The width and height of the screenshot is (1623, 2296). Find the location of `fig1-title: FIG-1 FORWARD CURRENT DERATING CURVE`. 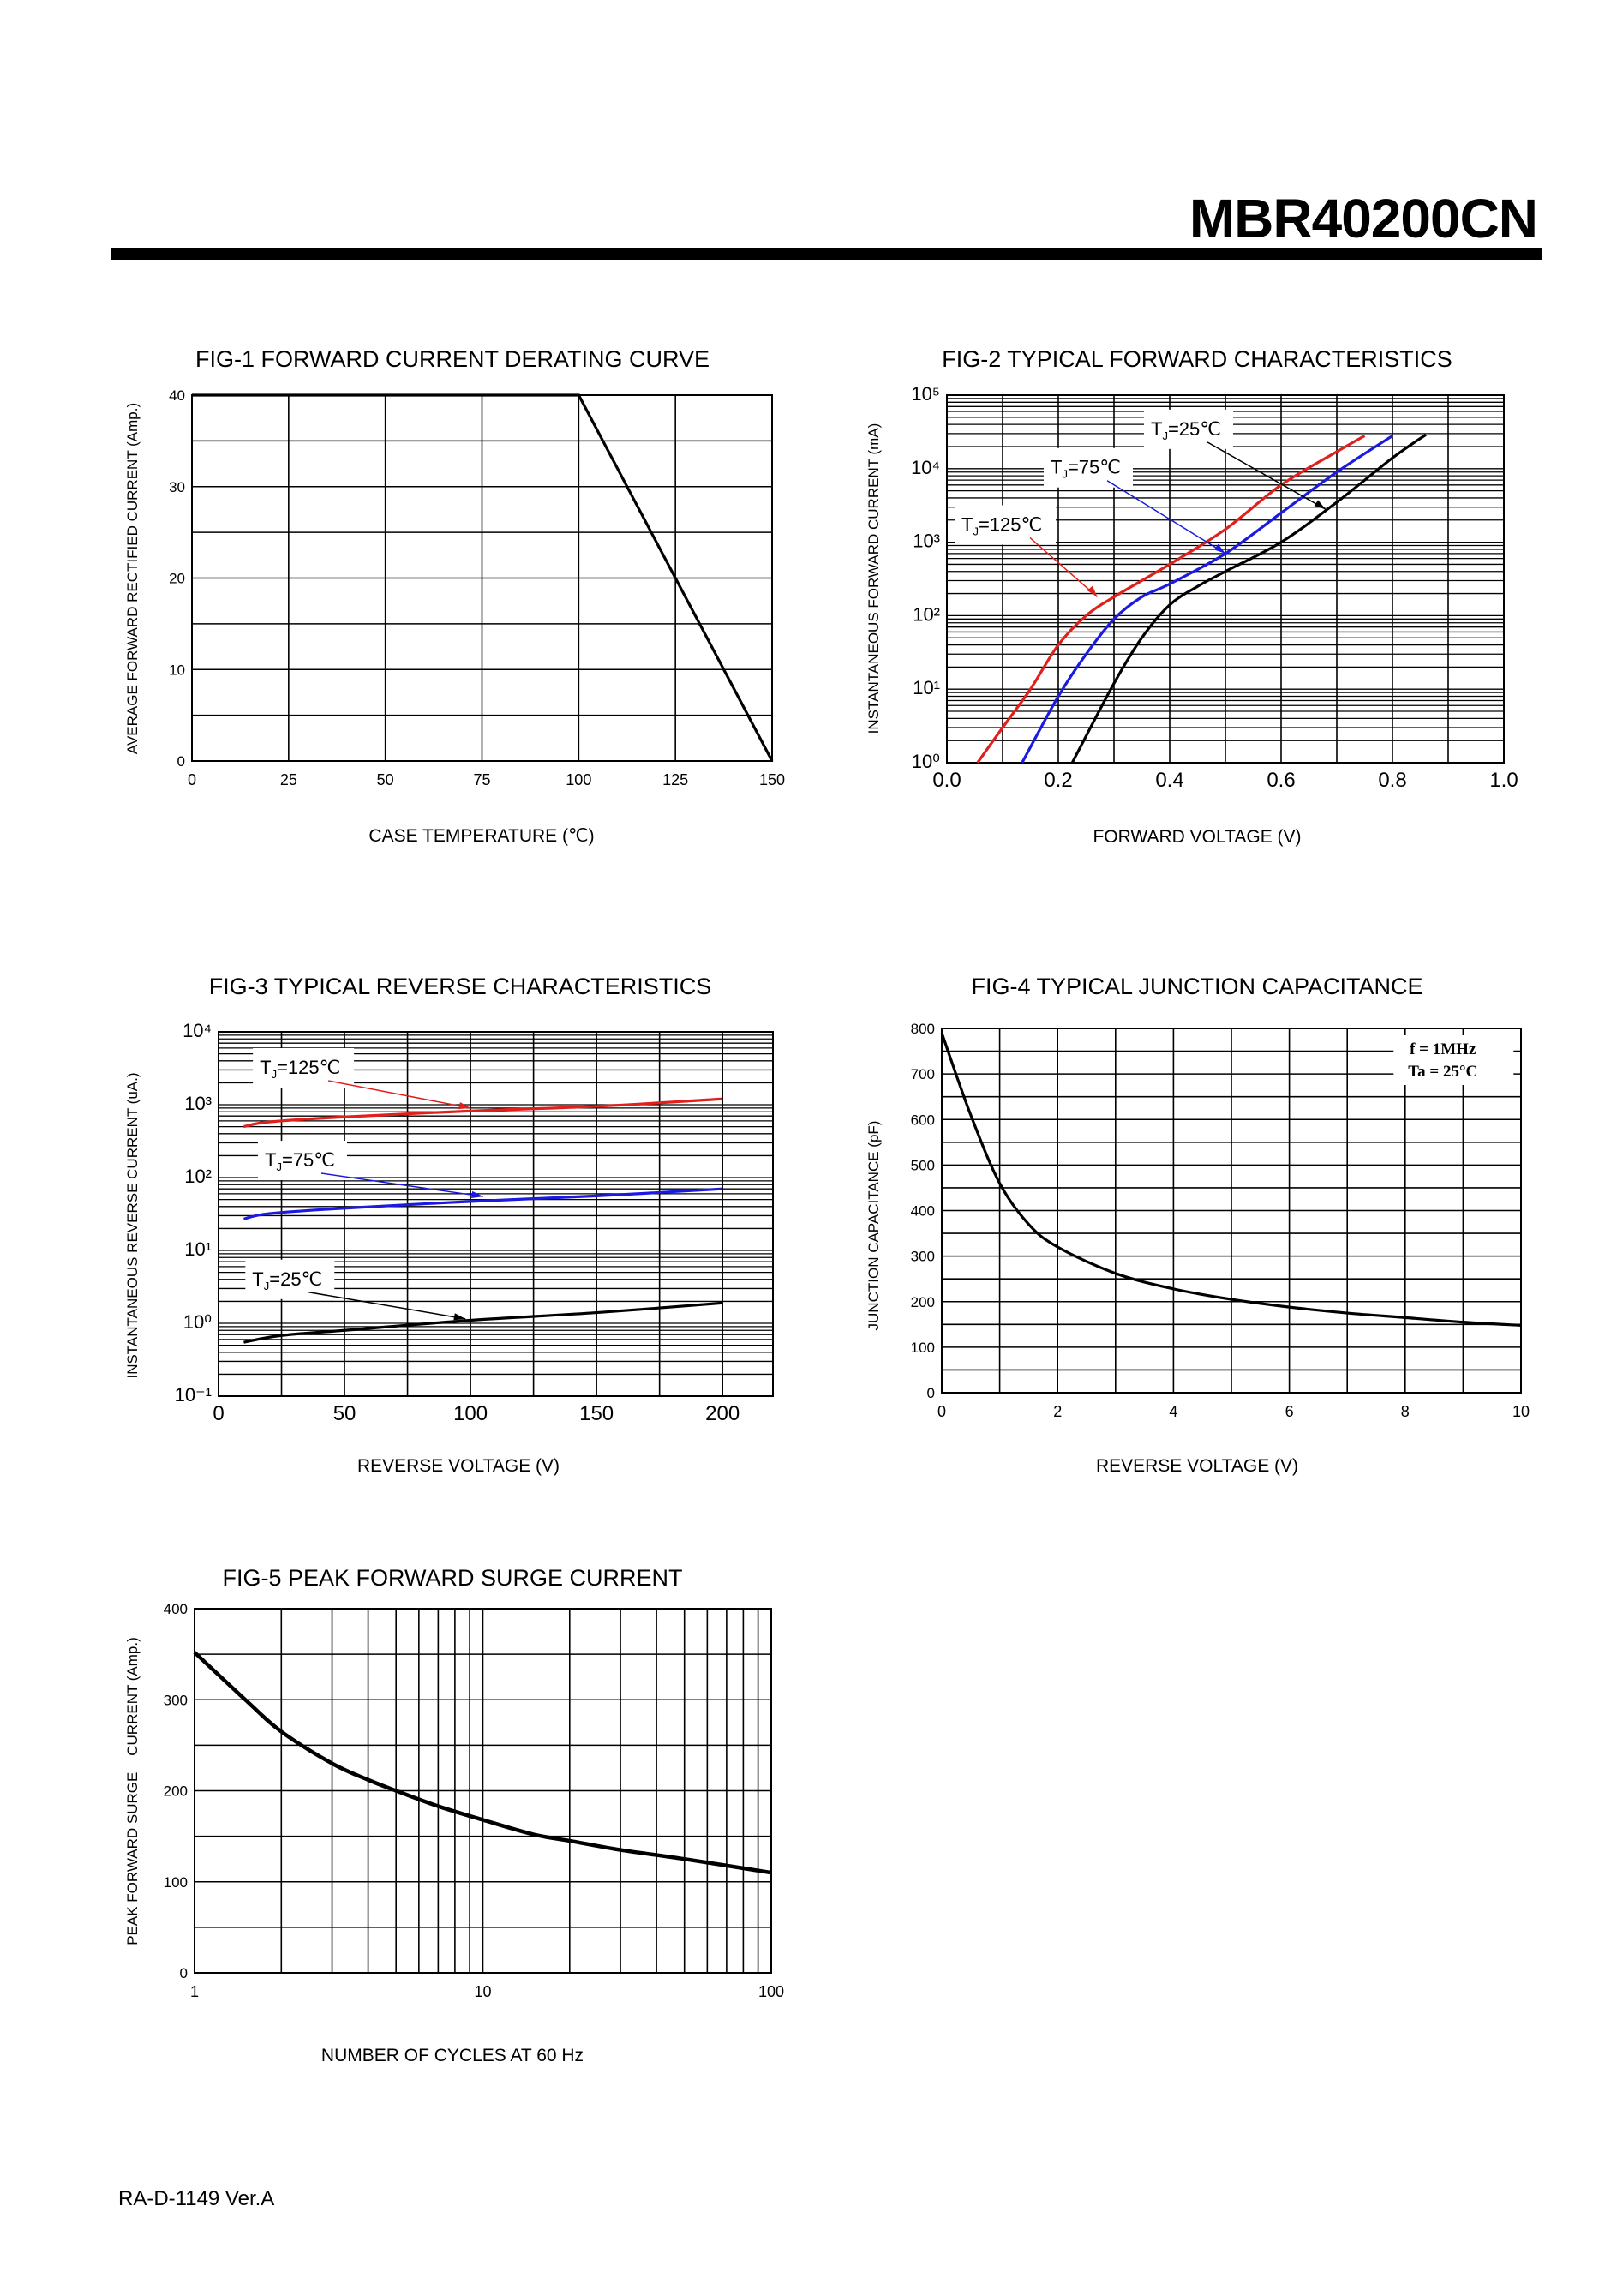

fig1-title: FIG-1 FORWARD CURRENT DERATING CURVE is located at coordinates (453, 359).